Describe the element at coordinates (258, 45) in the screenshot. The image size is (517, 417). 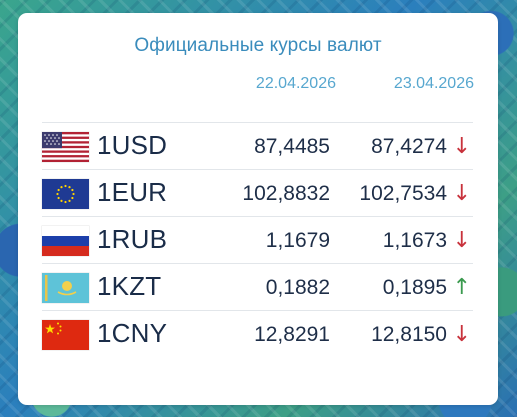
I see `widget-title: Официальные курсы валют` at that location.